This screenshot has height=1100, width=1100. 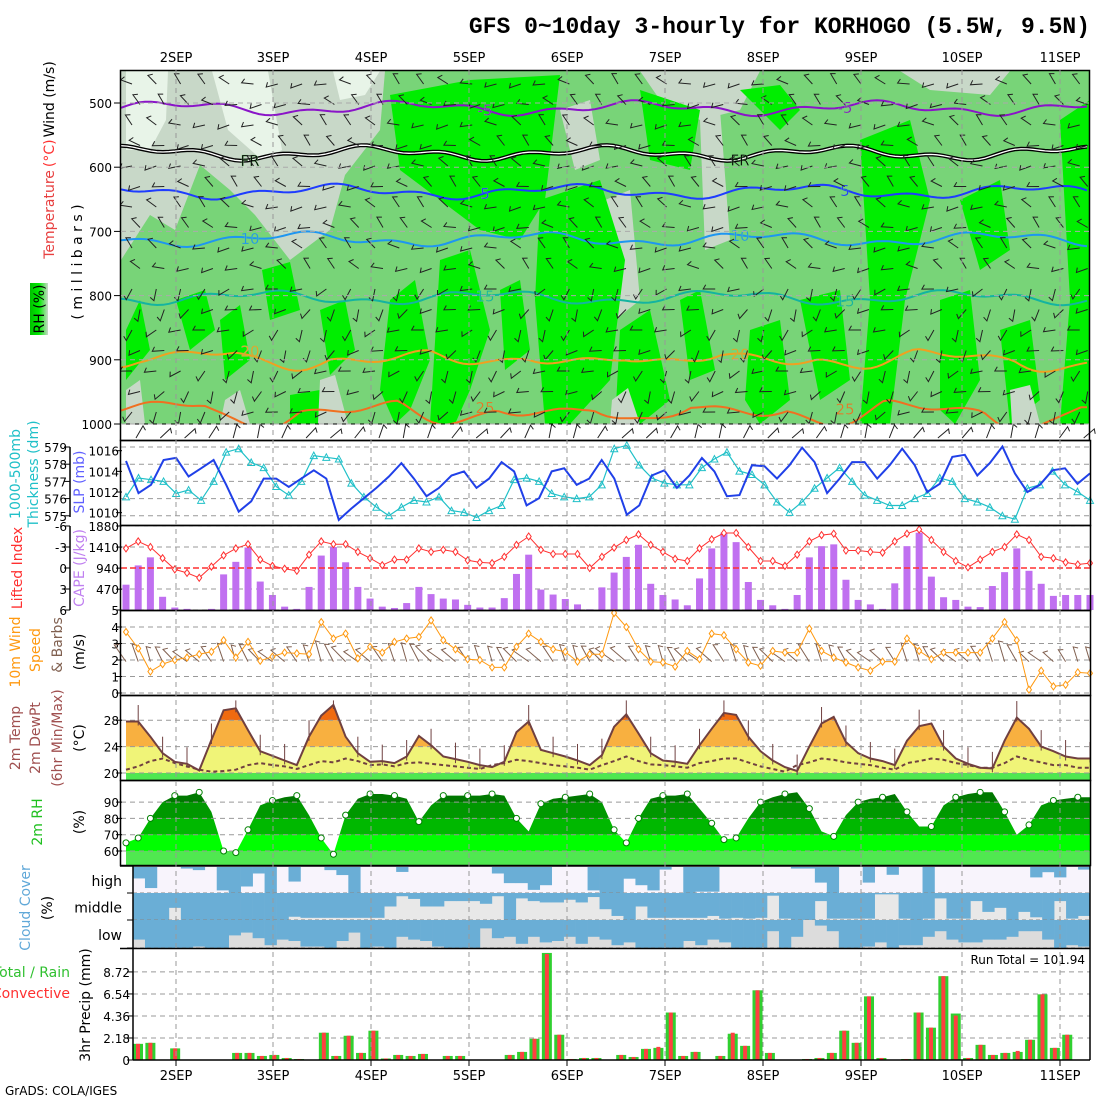 What do you see at coordinates (608, 810) in the screenshot?
I see `rh-band-fill` at bounding box center [608, 810].